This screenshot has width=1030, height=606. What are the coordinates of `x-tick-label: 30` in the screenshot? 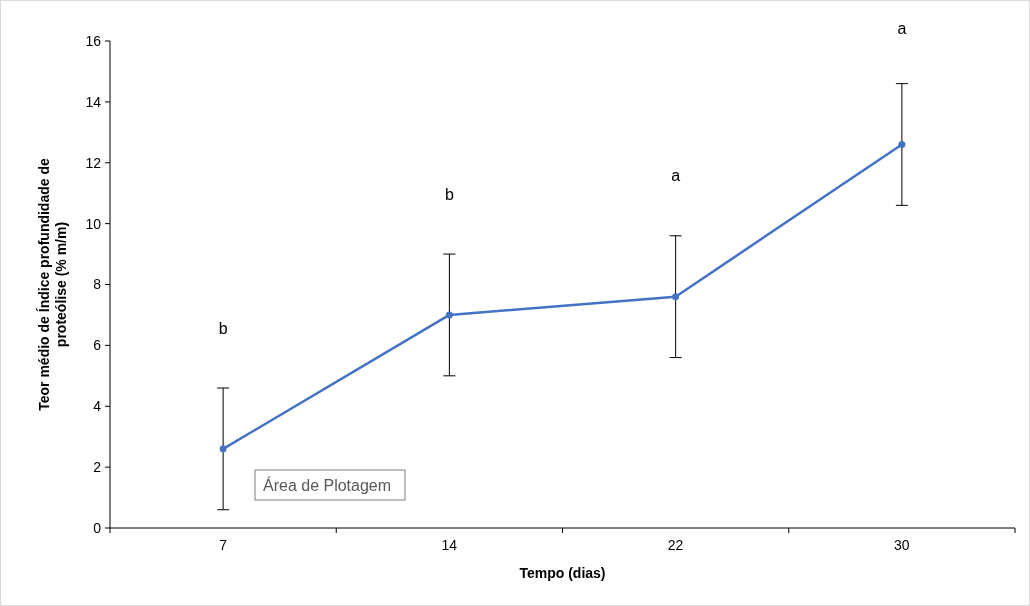 It's located at (902, 545).